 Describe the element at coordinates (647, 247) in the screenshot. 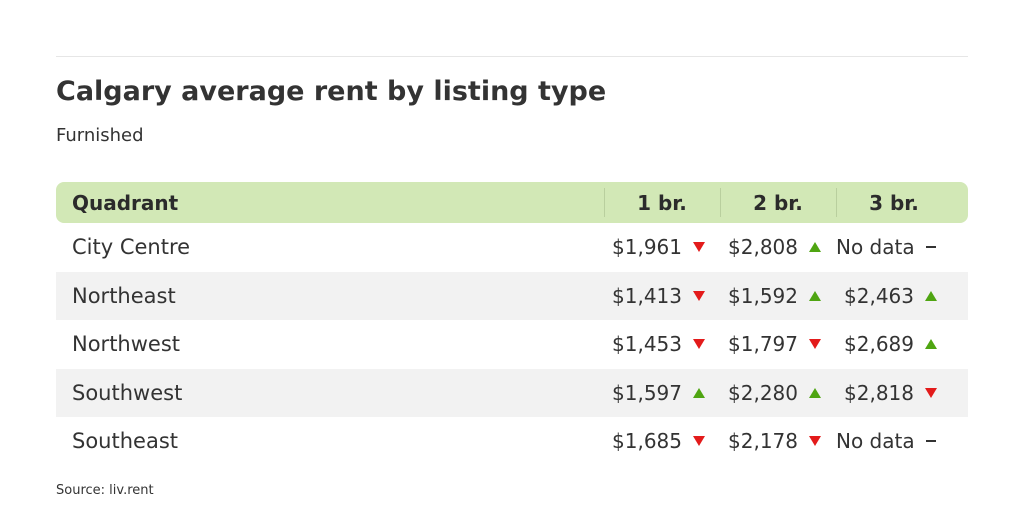

I see `rent-value: $1,961` at that location.